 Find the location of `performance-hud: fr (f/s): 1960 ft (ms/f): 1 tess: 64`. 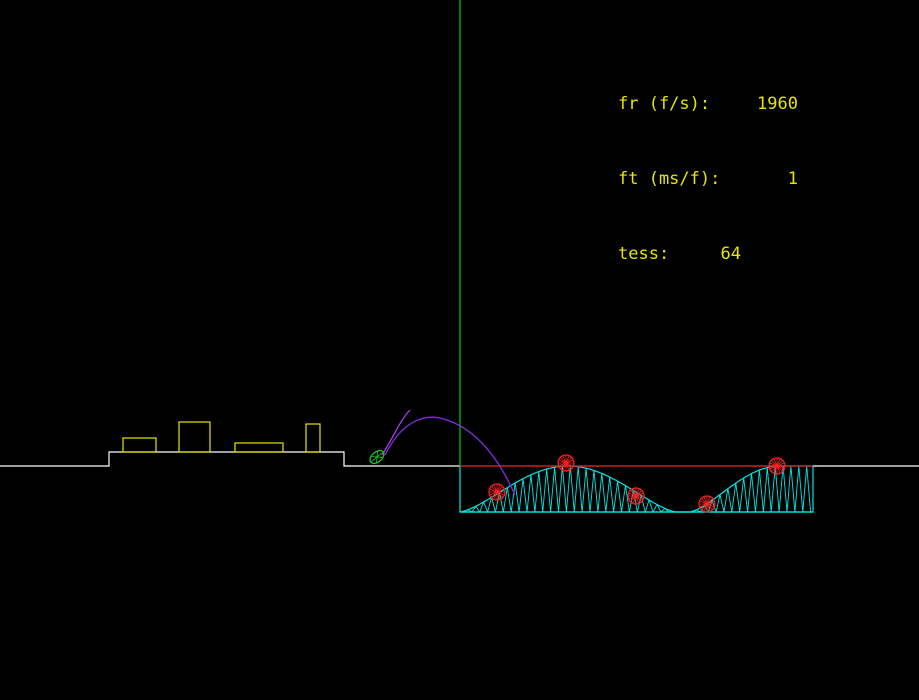

performance-hud: fr (f/s): 1960 ft (ms/f): 1 tess: 64 is located at coordinates (708, 167).